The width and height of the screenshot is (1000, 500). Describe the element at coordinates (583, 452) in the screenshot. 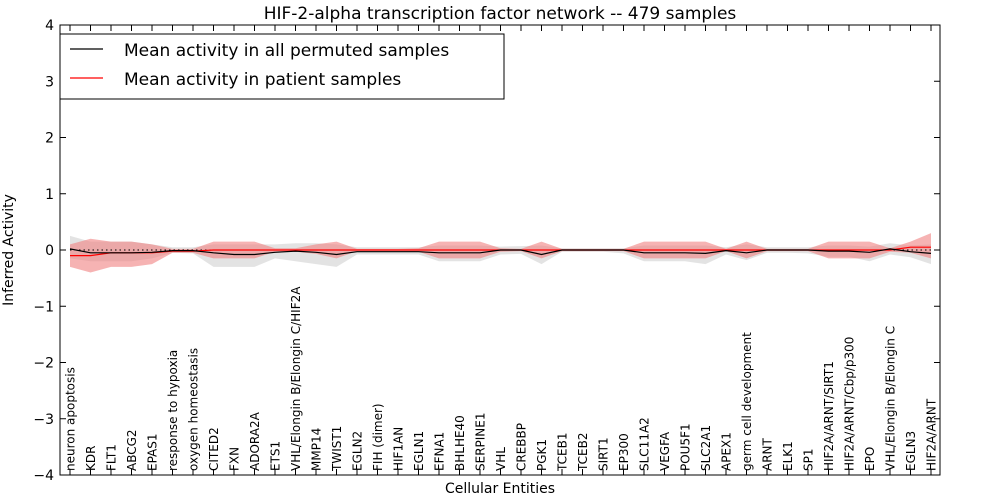

I see `x-tick-label: TCEB2` at that location.